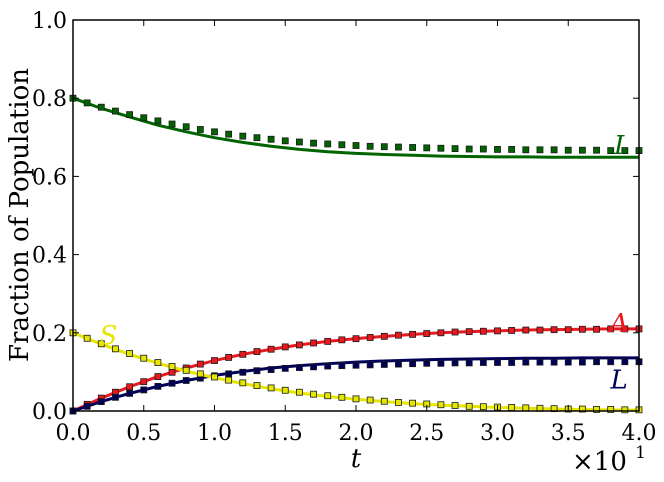  Describe the element at coordinates (49, 412) in the screenshot. I see `y-tick-label-0: 0.0` at that location.